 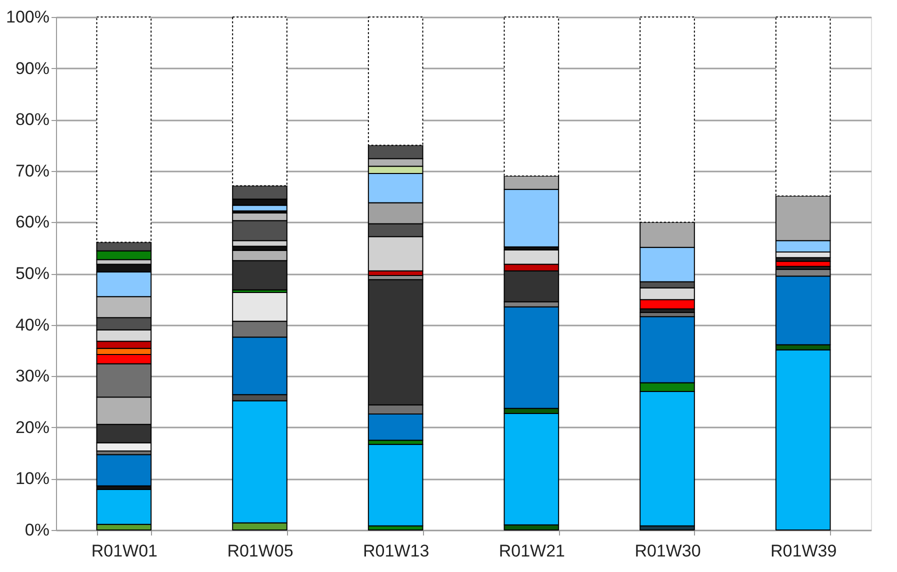 I want to click on y-tick-label: 20%, so click(x=32, y=427).